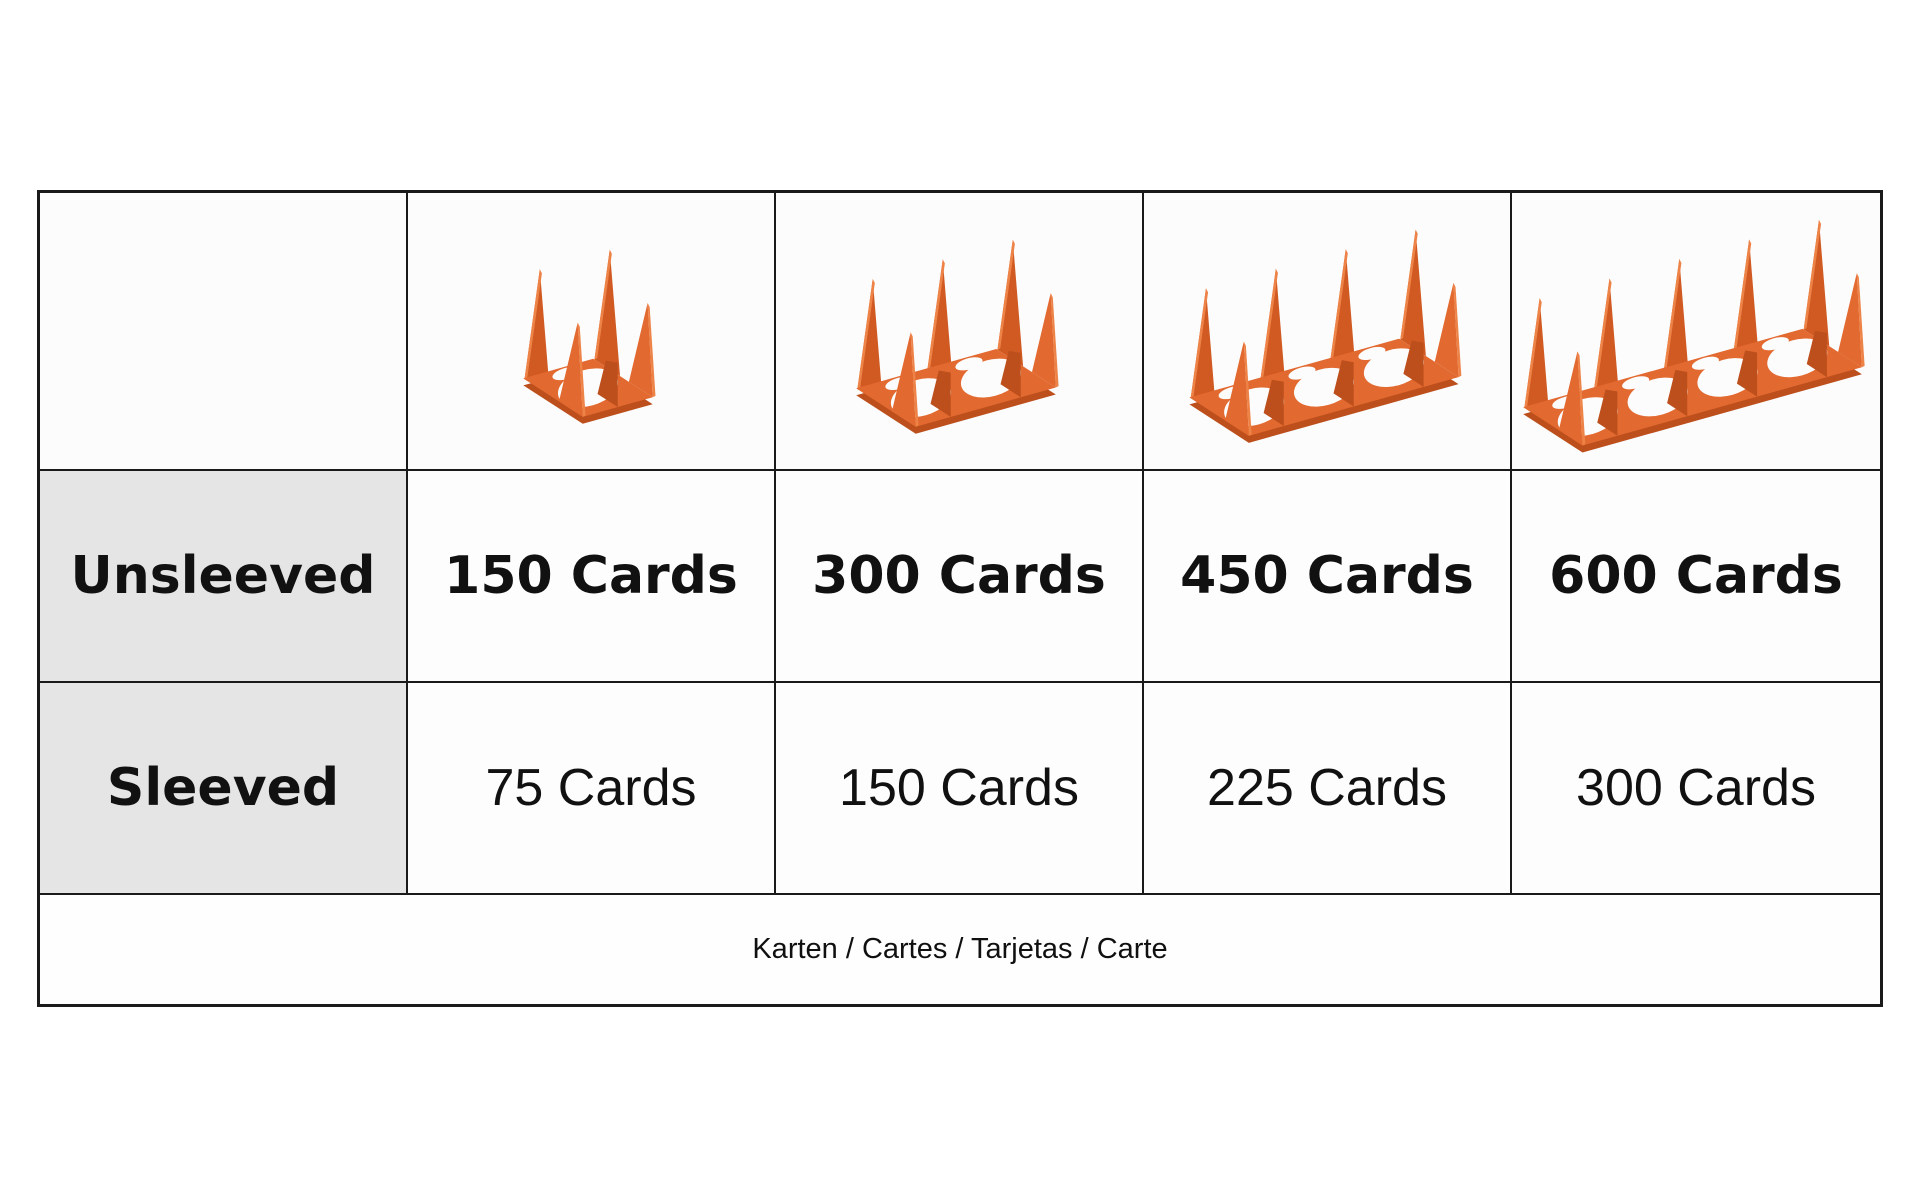 The image size is (1920, 1200). Describe the element at coordinates (960, 789) in the screenshot. I see `sleeved-capacity-2: 150 Cards` at that location.